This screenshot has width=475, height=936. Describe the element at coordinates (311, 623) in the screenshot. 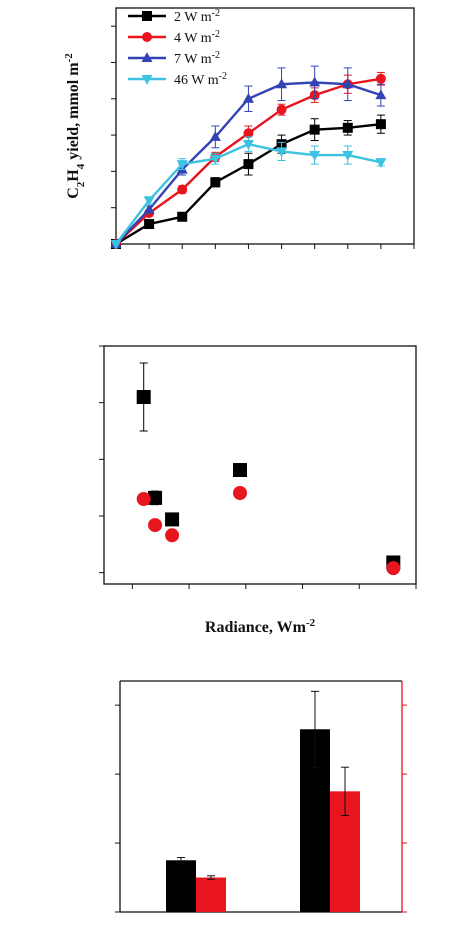

I see `x-axis-title-superscript: -2` at that location.